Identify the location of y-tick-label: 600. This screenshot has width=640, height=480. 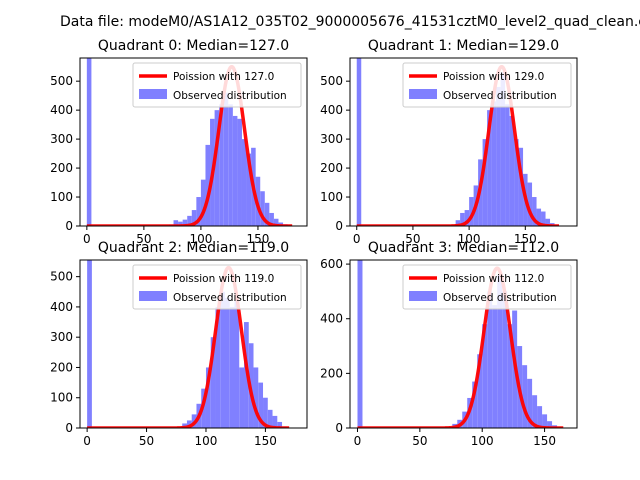
(331, 264).